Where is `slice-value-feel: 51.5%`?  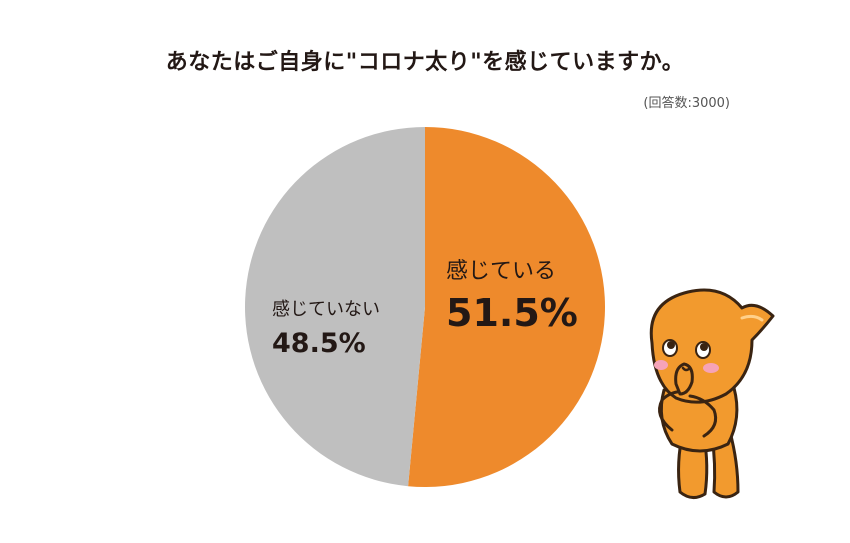
slice-value-feel: 51.5% is located at coordinates (512, 313).